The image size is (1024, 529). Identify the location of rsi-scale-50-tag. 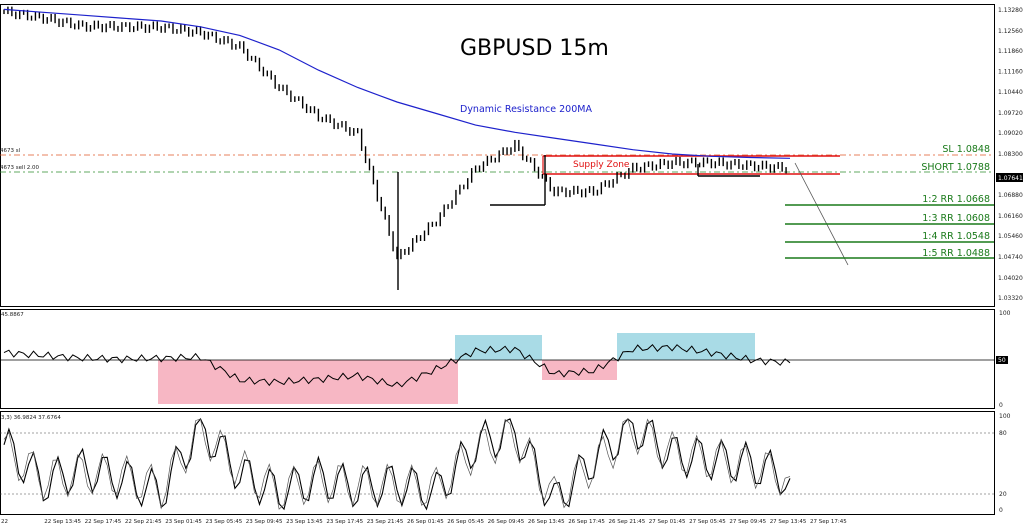
(1002, 360).